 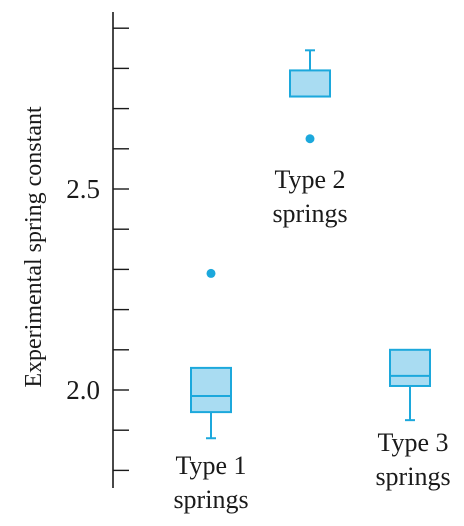 I want to click on box-plot-group: Type 3 springs, so click(x=413, y=419).